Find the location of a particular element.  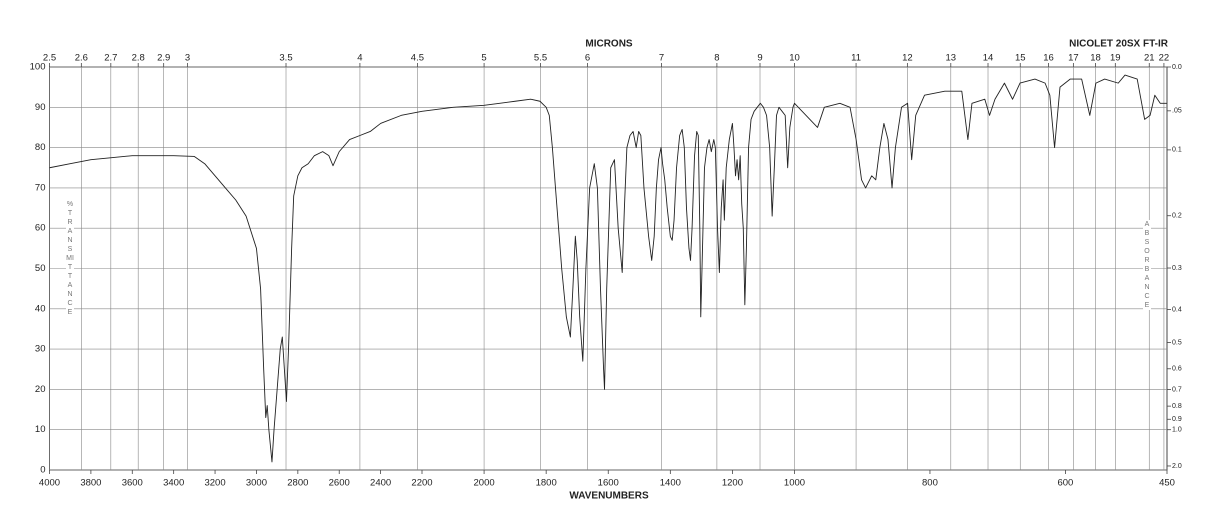

x2-tick-label: 4 is located at coordinates (359, 58).